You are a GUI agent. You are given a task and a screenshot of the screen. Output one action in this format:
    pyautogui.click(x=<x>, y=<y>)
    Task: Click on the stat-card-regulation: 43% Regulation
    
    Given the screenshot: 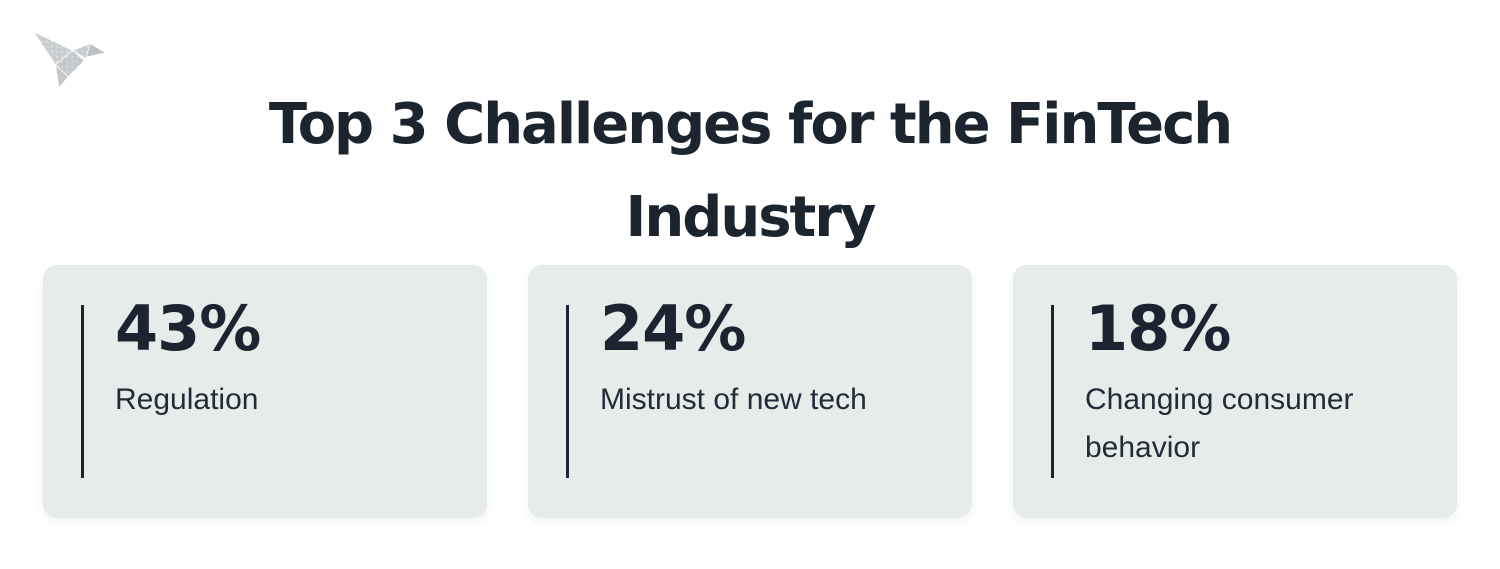 What is the action you would take?
    pyautogui.click(x=265, y=391)
    